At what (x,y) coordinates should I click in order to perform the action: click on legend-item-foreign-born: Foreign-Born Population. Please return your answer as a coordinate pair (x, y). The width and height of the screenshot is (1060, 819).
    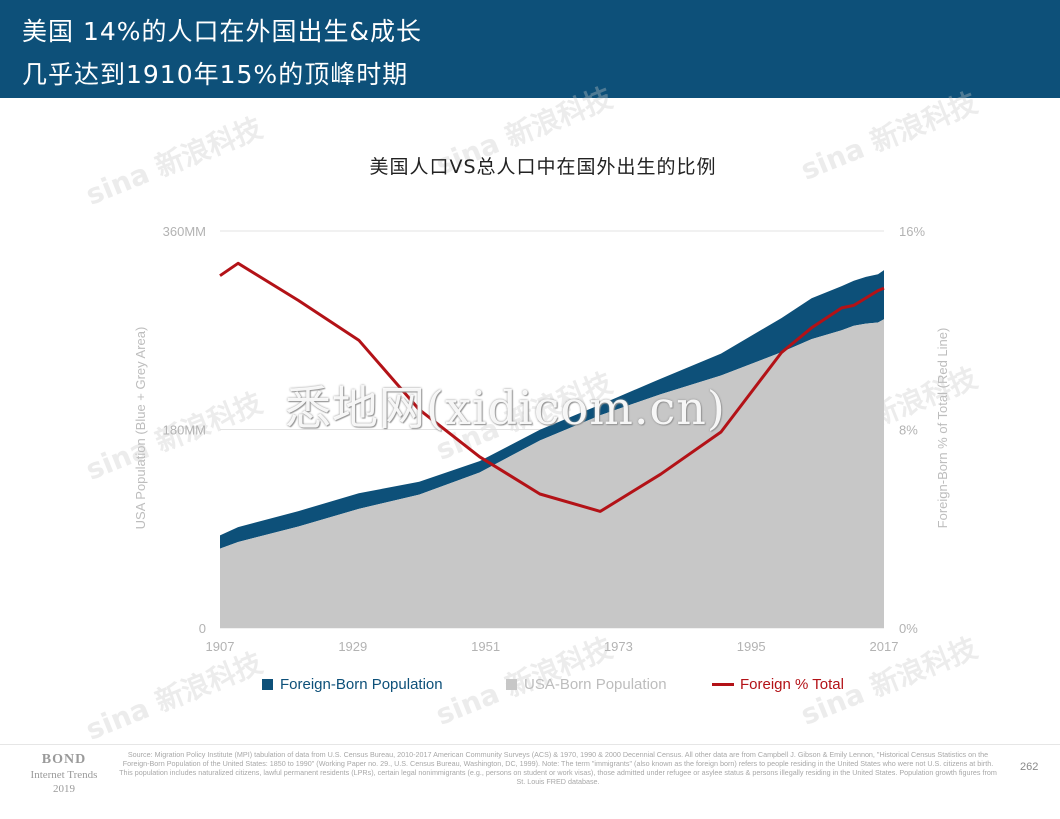
    Looking at the image, I should click on (352, 684).